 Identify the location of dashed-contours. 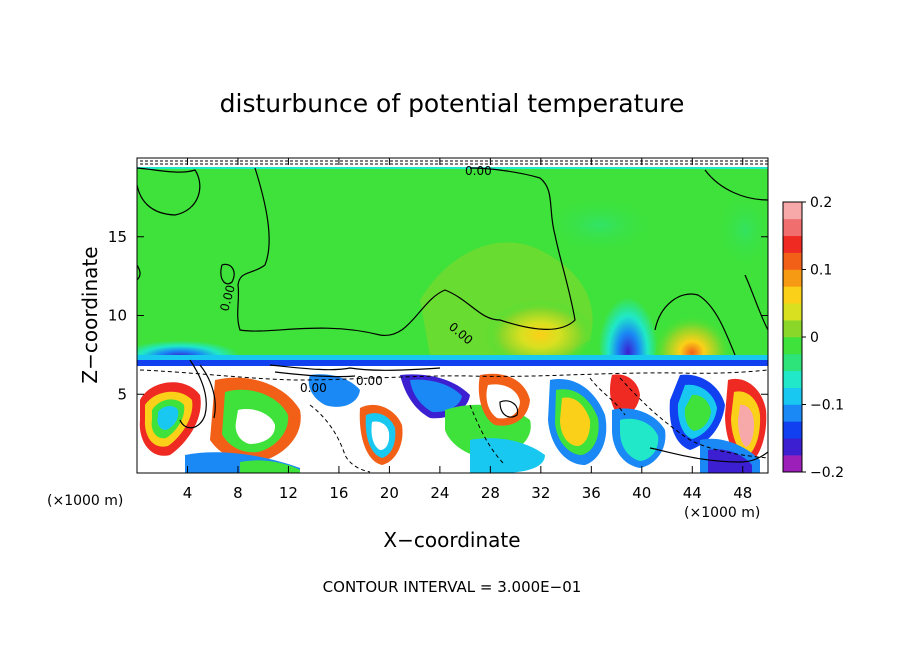
(453, 421).